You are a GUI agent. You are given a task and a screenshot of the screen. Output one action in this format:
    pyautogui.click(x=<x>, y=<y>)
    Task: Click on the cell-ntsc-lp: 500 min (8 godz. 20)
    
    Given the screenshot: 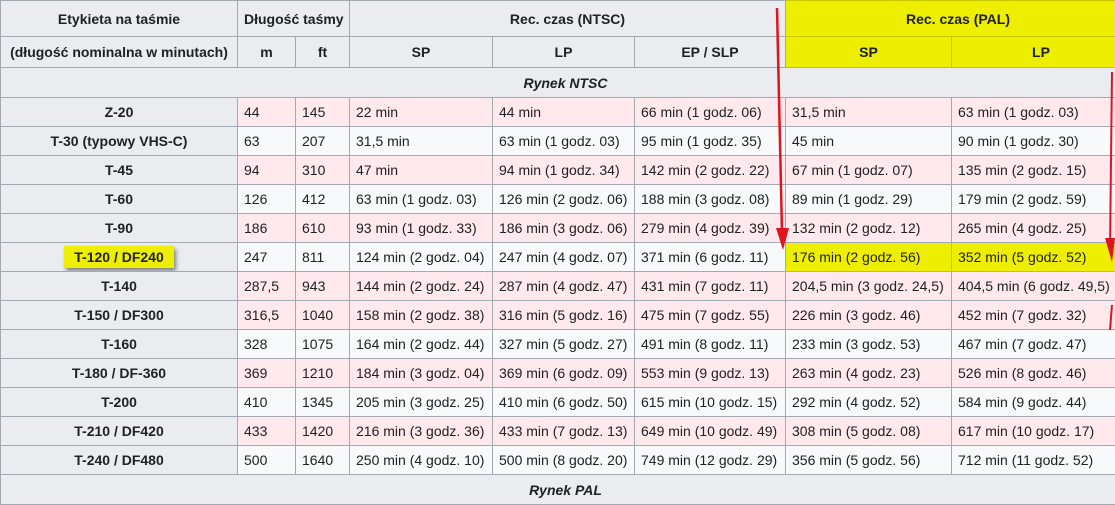 What is the action you would take?
    pyautogui.click(x=564, y=460)
    